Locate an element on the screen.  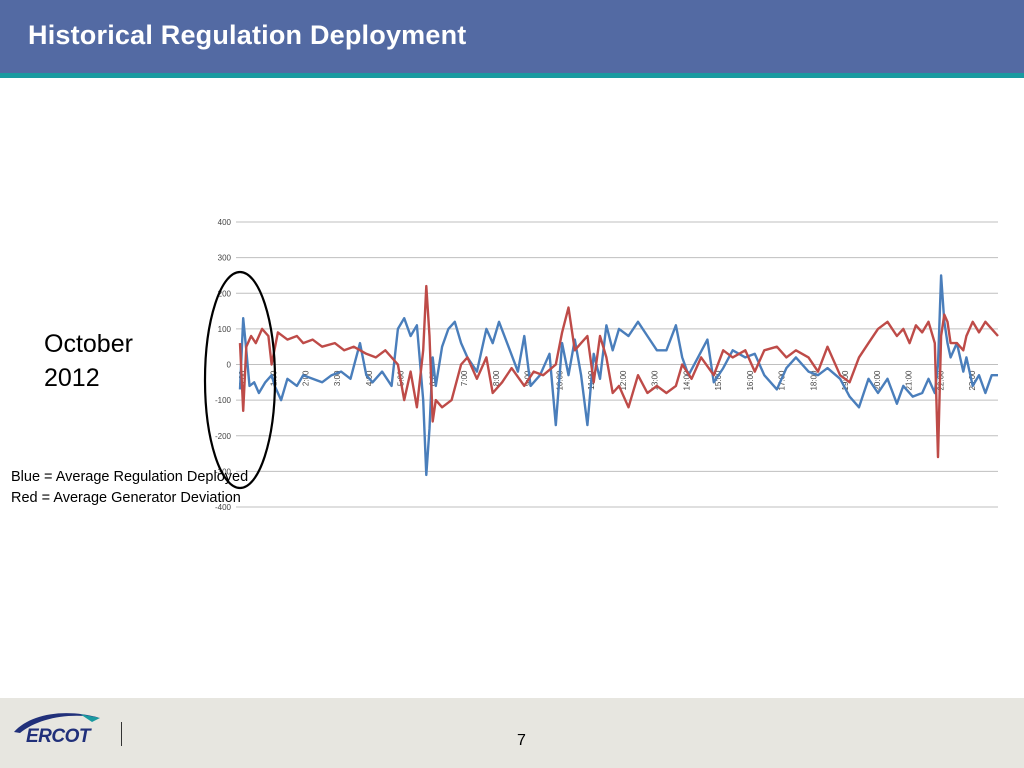
x-tick-label: 0:00 is located at coordinates (242, 378).